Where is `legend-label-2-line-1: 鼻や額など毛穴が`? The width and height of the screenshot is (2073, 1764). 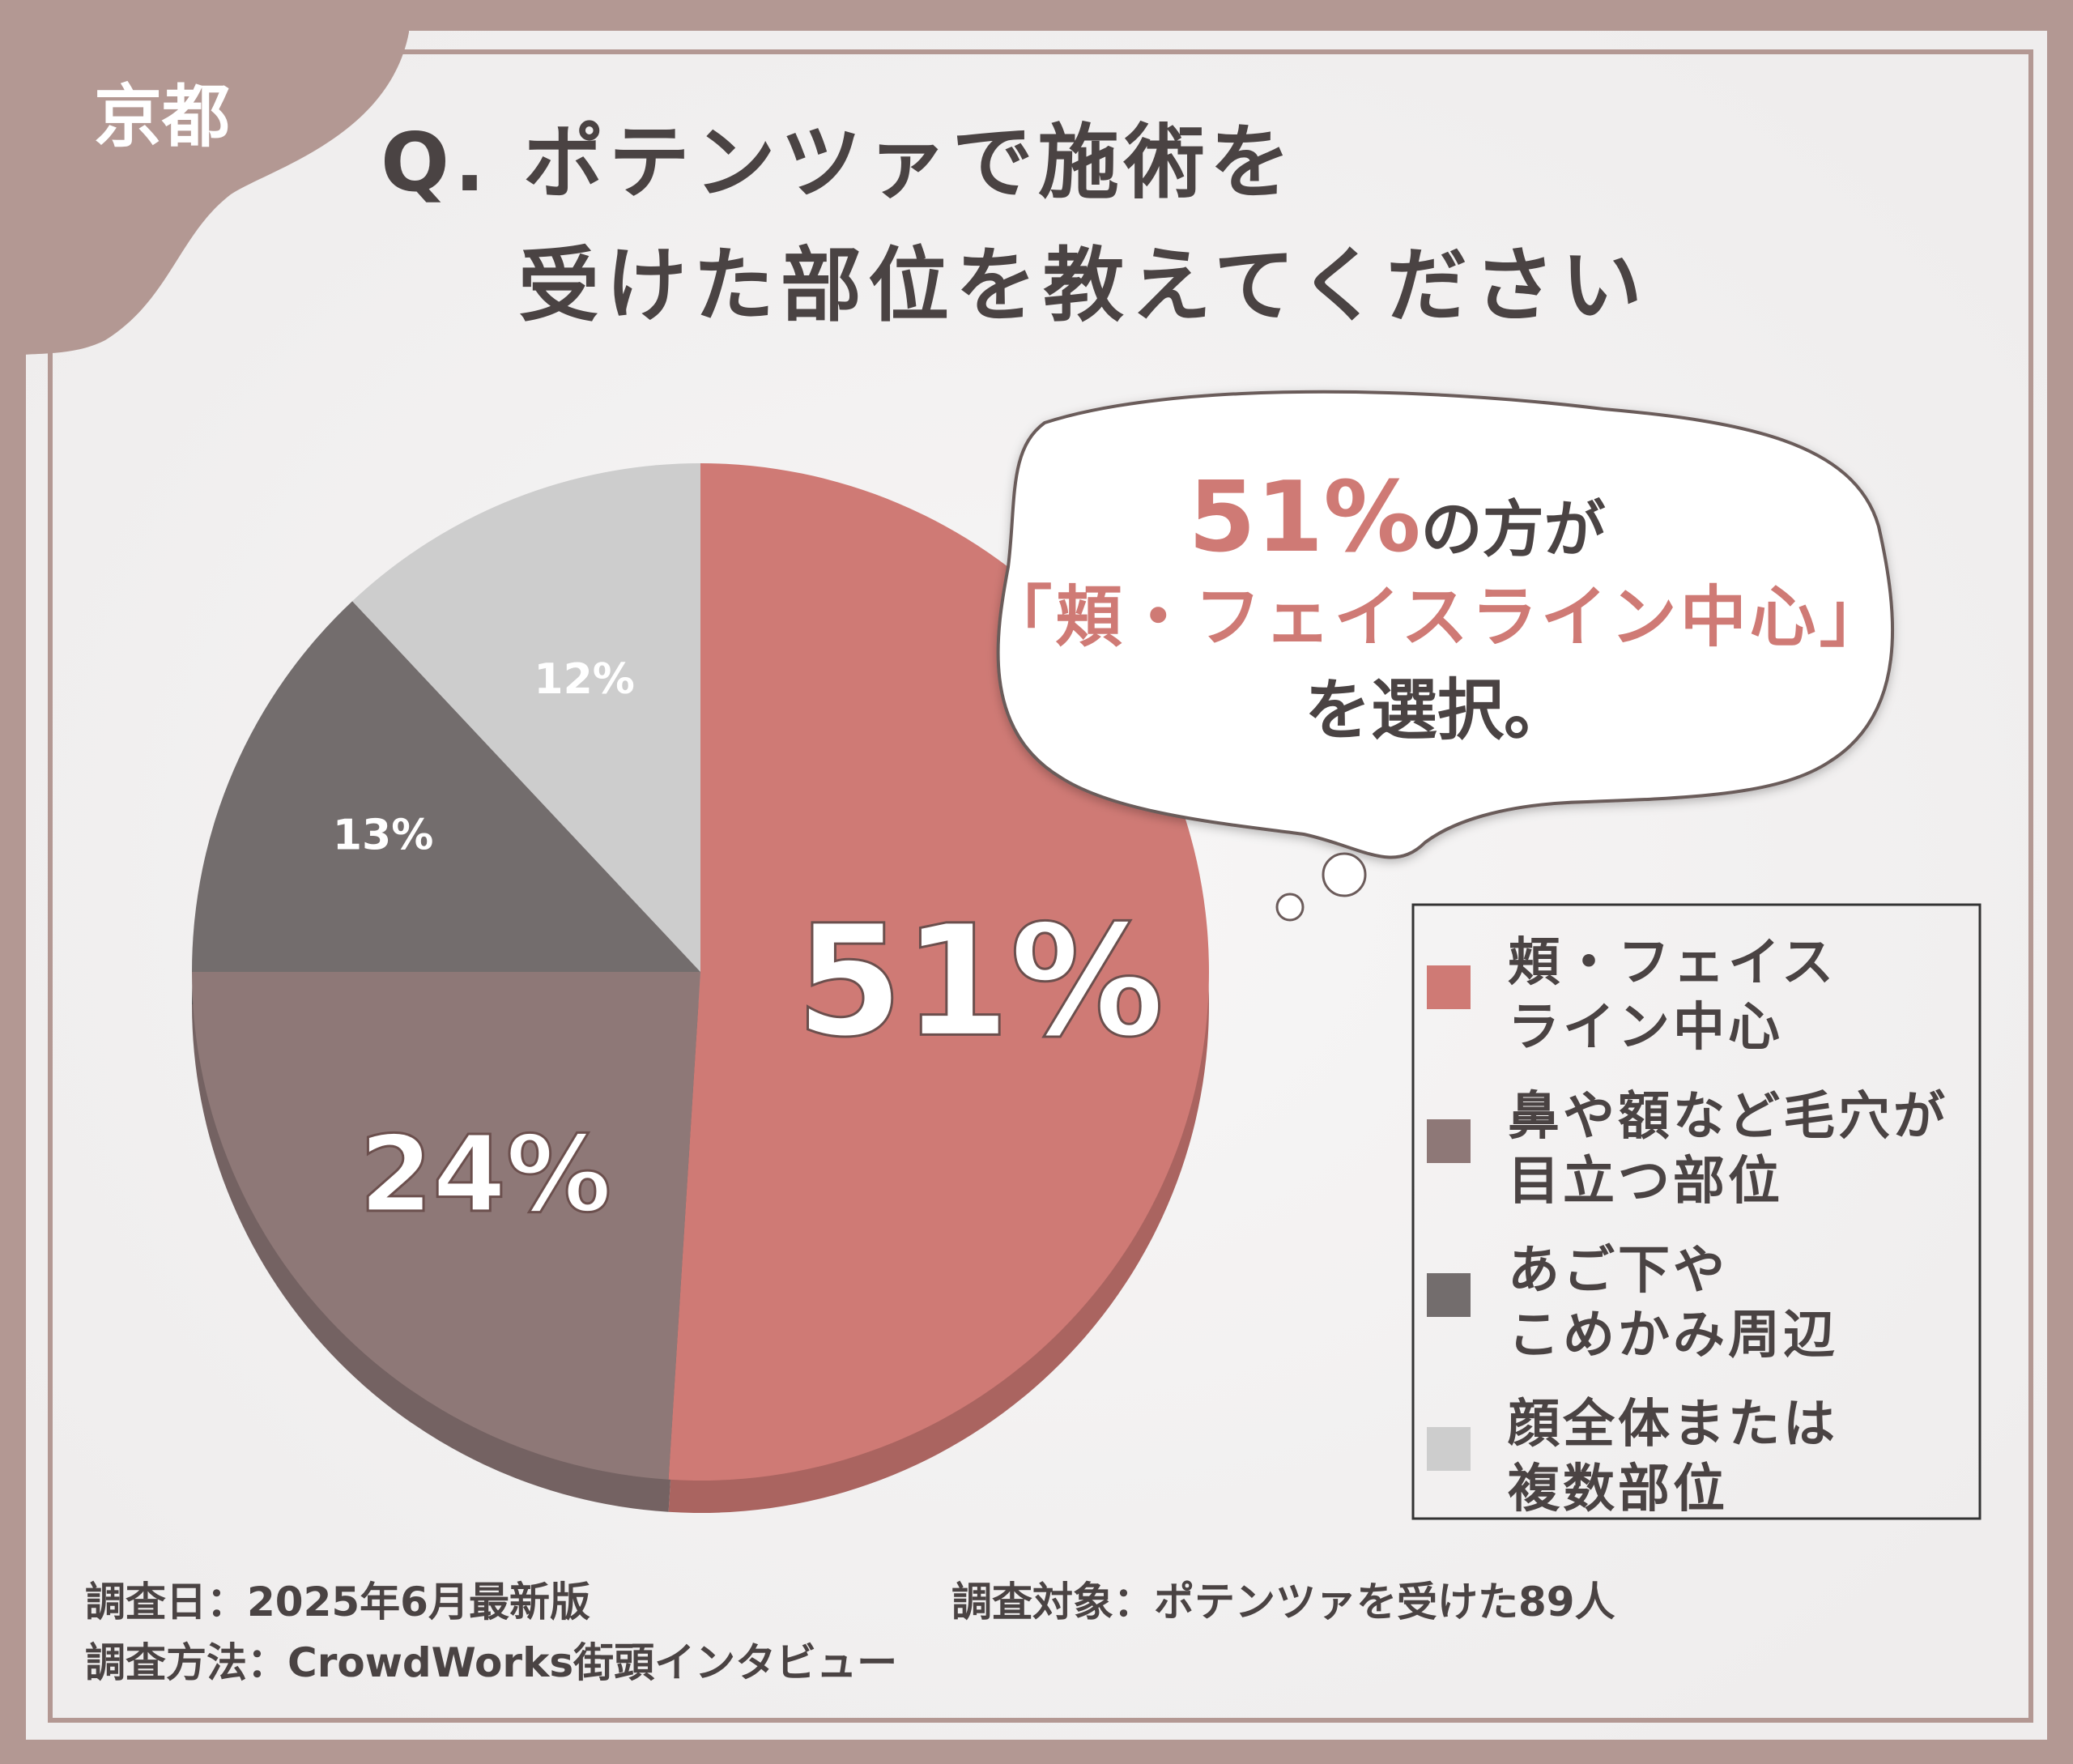
legend-label-2-line-1: 鼻や額など毛穴が is located at coordinates (1728, 1117).